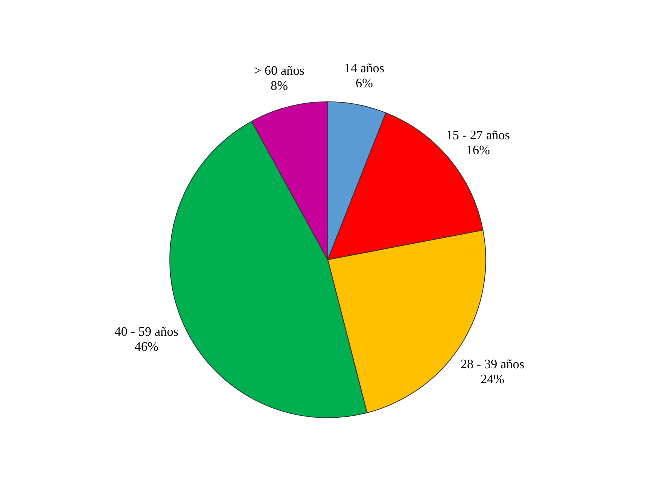  Describe the element at coordinates (364, 68) in the screenshot. I see `slice-label: 14 años` at that location.